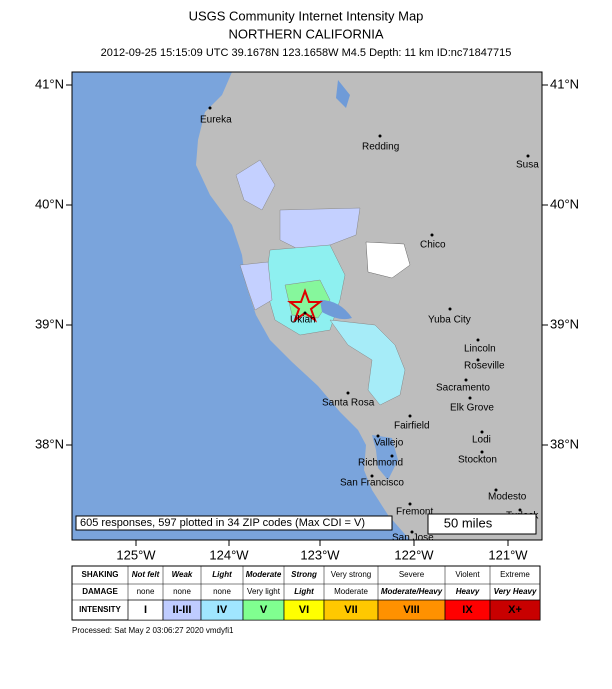 The width and height of the screenshot is (612, 689). Describe the element at coordinates (480, 349) in the screenshot. I see `city-label: Lincoln` at that location.